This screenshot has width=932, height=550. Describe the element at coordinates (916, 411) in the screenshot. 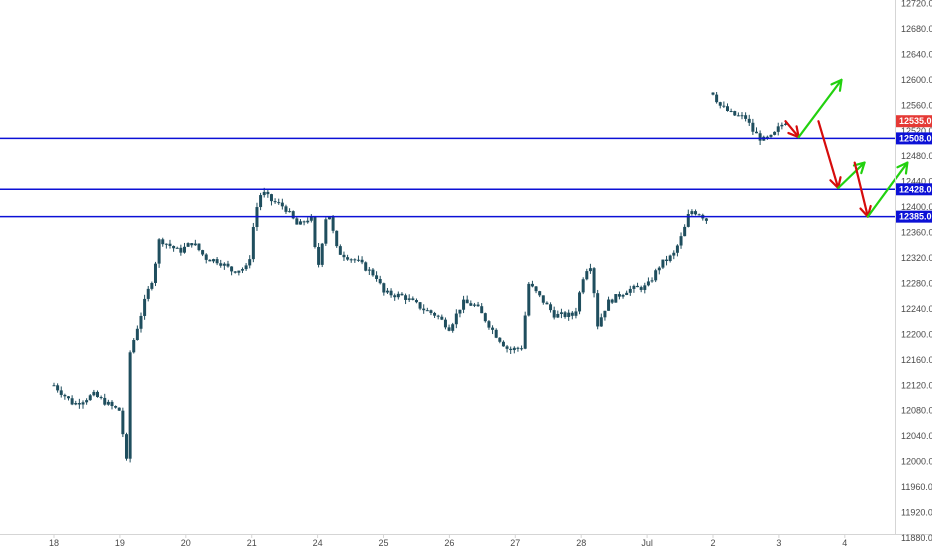

I see `price-tick-label: 12080.0` at that location.